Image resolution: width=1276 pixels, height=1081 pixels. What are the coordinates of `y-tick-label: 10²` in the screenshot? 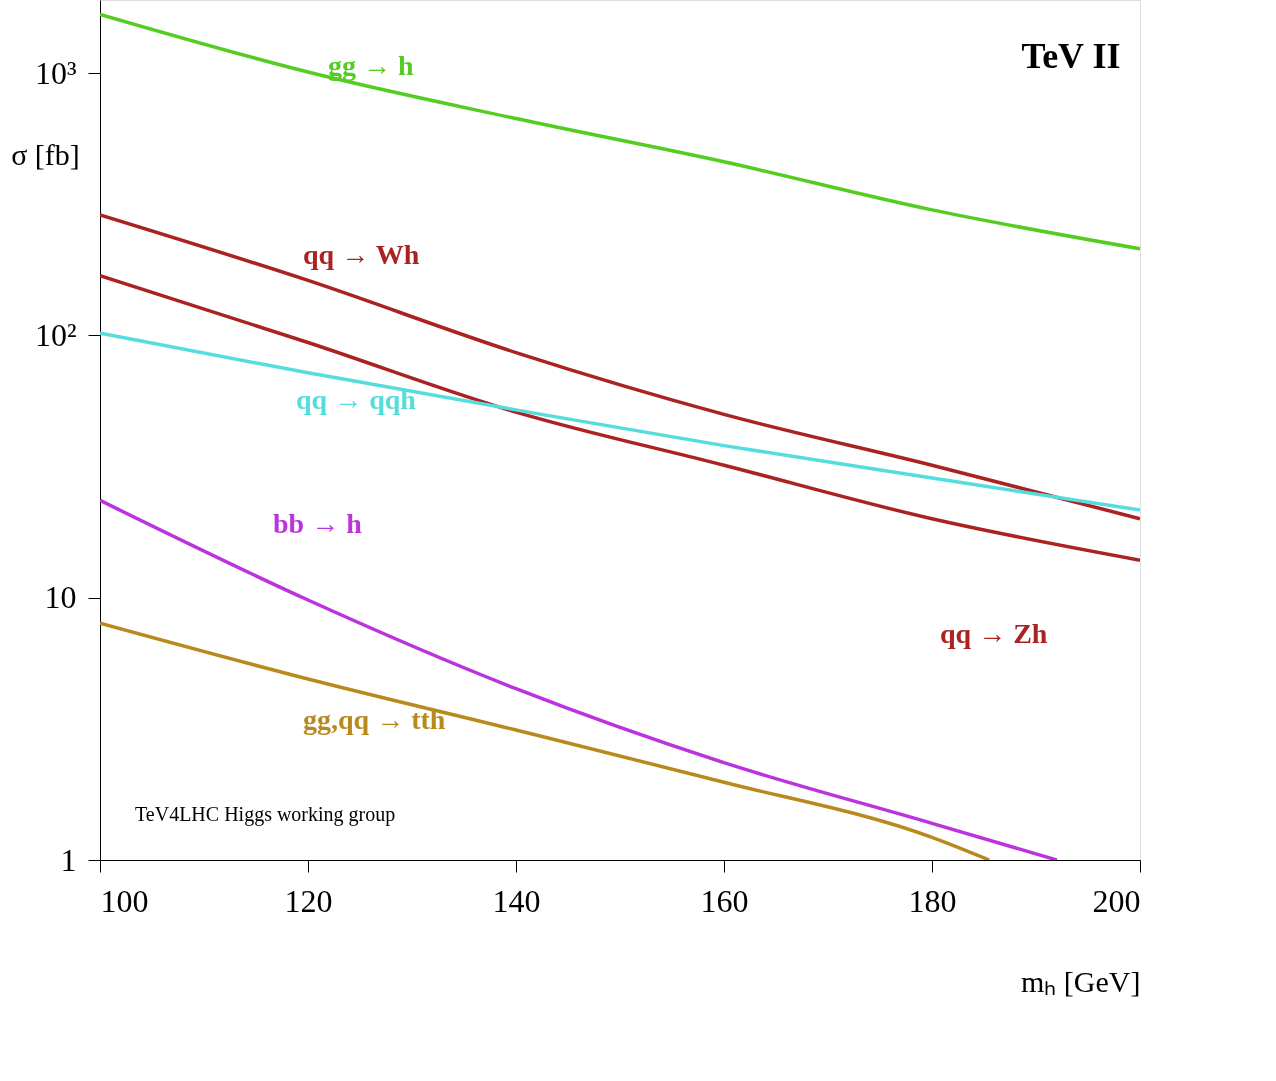 It's located at (55, 334).